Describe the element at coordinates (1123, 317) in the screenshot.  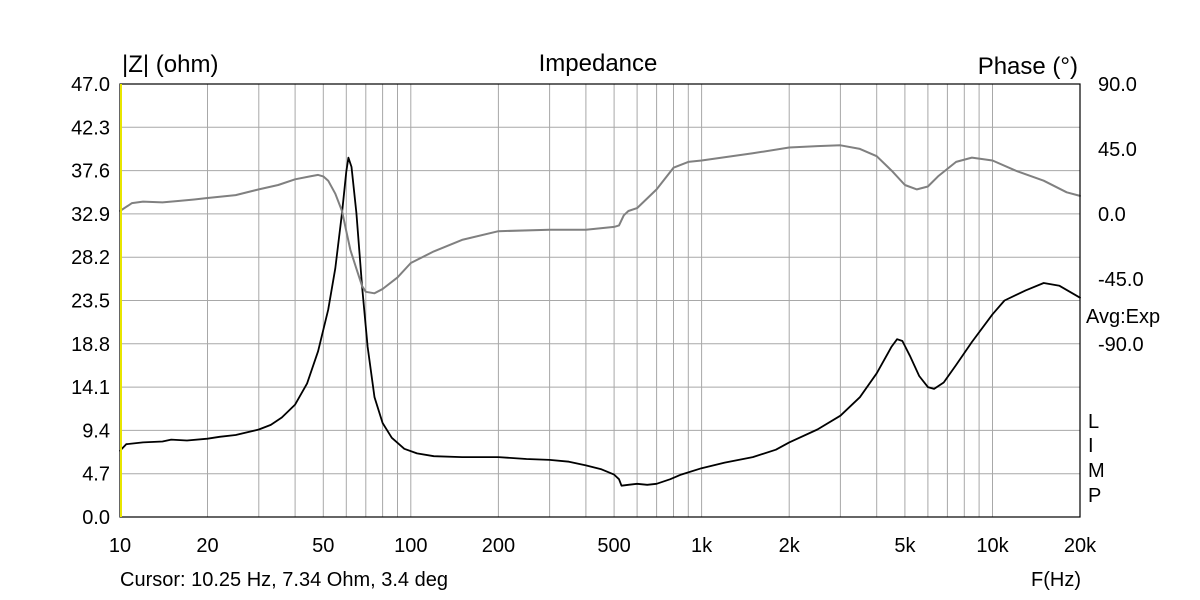
I see `averaging-label: Avg:Exp` at that location.